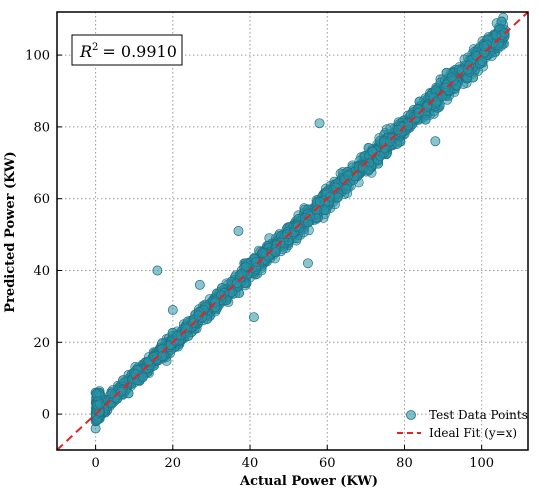  What do you see at coordinates (41, 199) in the screenshot?
I see `y-tick-label: 60` at bounding box center [41, 199].